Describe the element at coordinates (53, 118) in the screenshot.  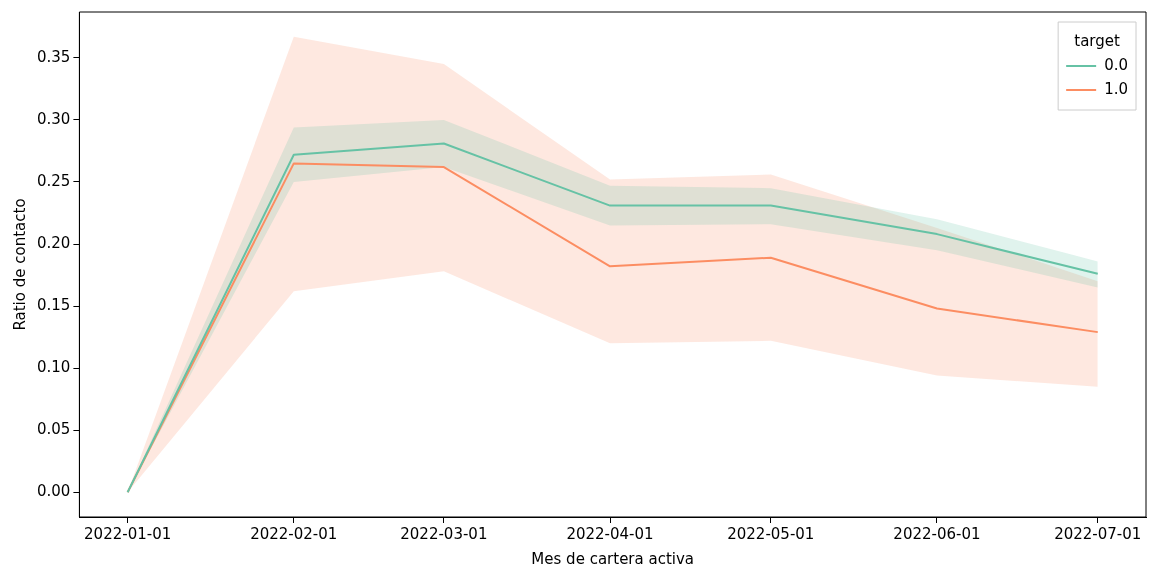
I see `y-tick-label: 0.30` at that location.